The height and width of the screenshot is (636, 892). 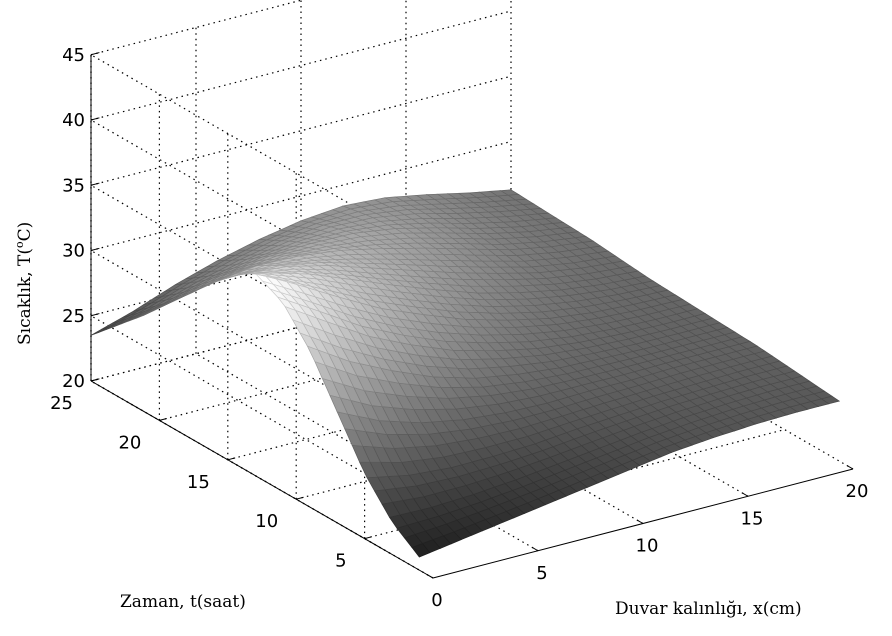 What do you see at coordinates (198, 482) in the screenshot?
I see `y-tick-label: 15` at bounding box center [198, 482].